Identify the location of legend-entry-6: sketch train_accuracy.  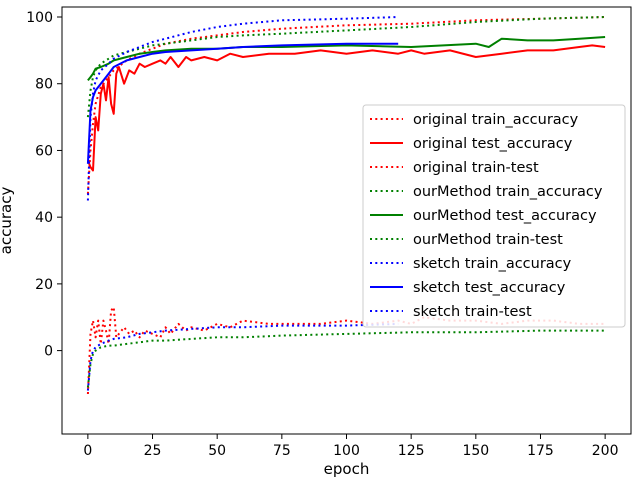
(492, 264).